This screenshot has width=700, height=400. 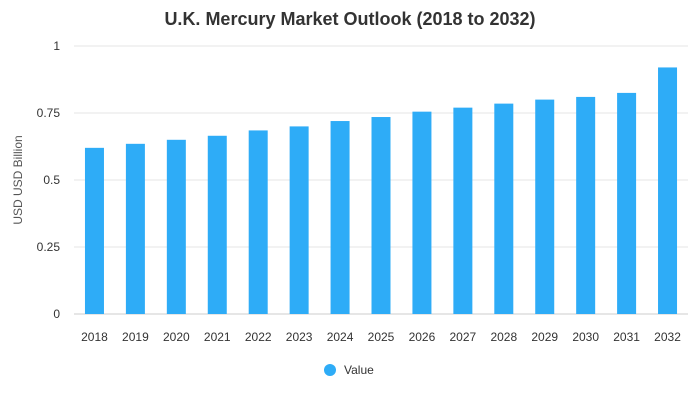 I want to click on x-tick-label: 2023, so click(x=299, y=337).